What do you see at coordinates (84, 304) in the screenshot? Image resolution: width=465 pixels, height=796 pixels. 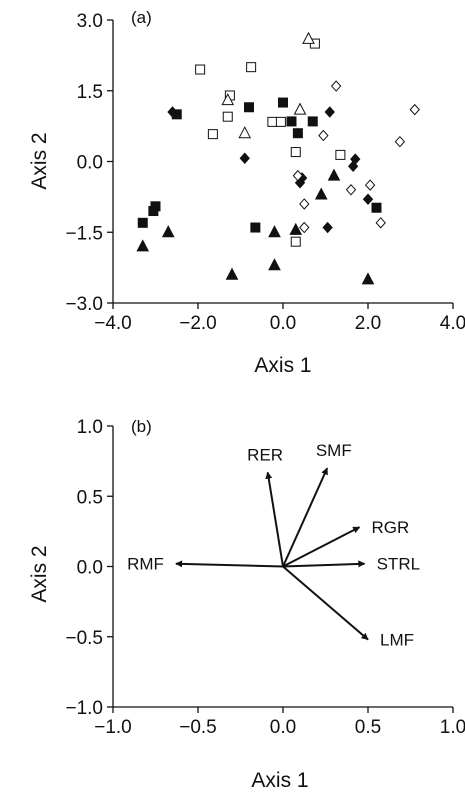 I see `y-tick-label: −3.0` at bounding box center [84, 304].